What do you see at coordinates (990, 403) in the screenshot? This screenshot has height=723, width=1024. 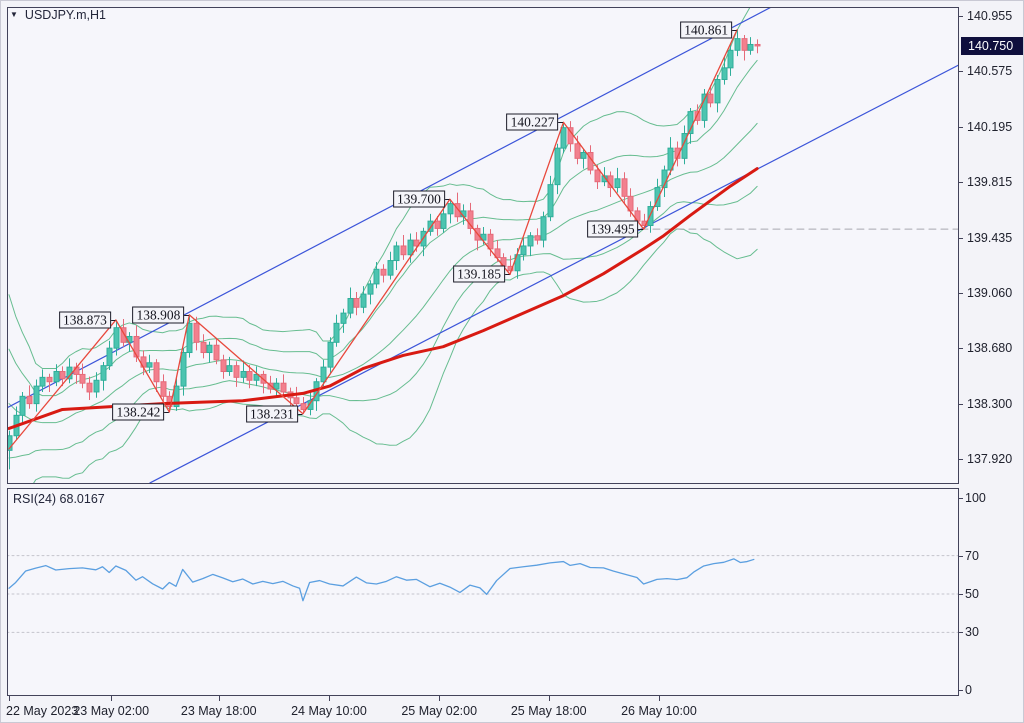 I see `price-axis-tick-label: 138.300` at bounding box center [990, 403].